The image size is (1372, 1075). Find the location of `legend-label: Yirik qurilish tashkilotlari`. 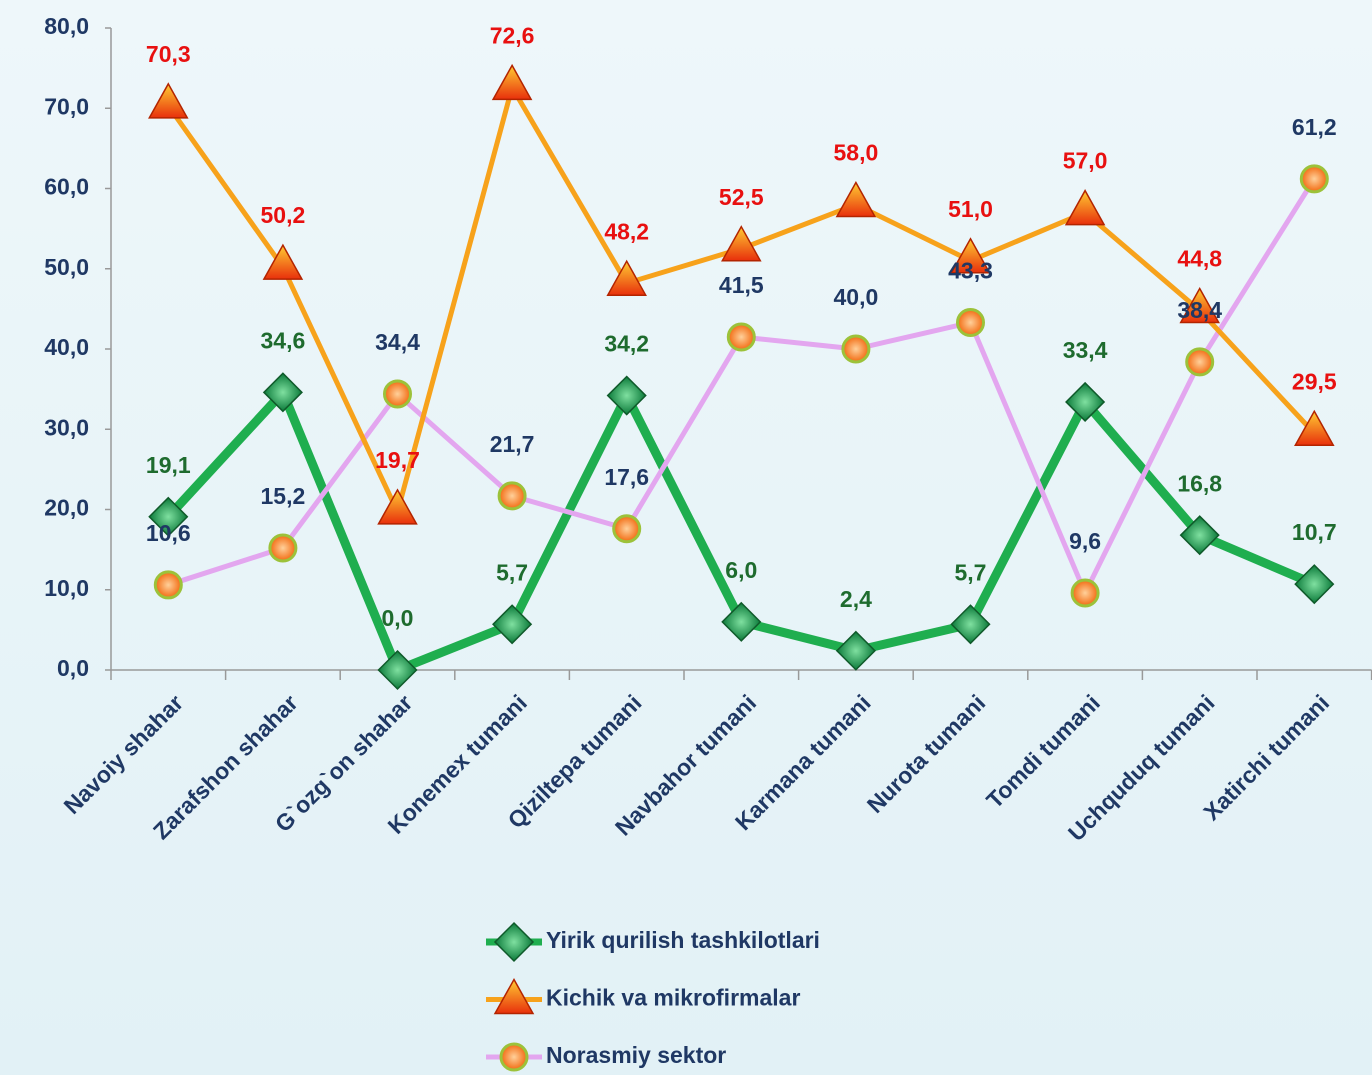

legend-label: Yirik qurilish tashkilotlari is located at coordinates (683, 940).